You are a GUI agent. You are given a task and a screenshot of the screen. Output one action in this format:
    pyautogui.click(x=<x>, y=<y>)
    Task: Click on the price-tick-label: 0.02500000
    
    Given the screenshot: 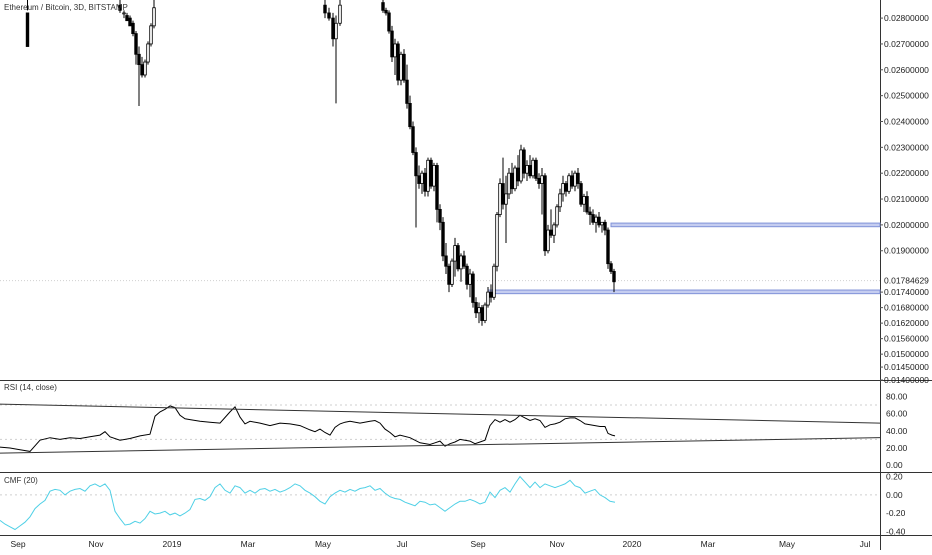 What is the action you would take?
    pyautogui.click(x=906, y=96)
    